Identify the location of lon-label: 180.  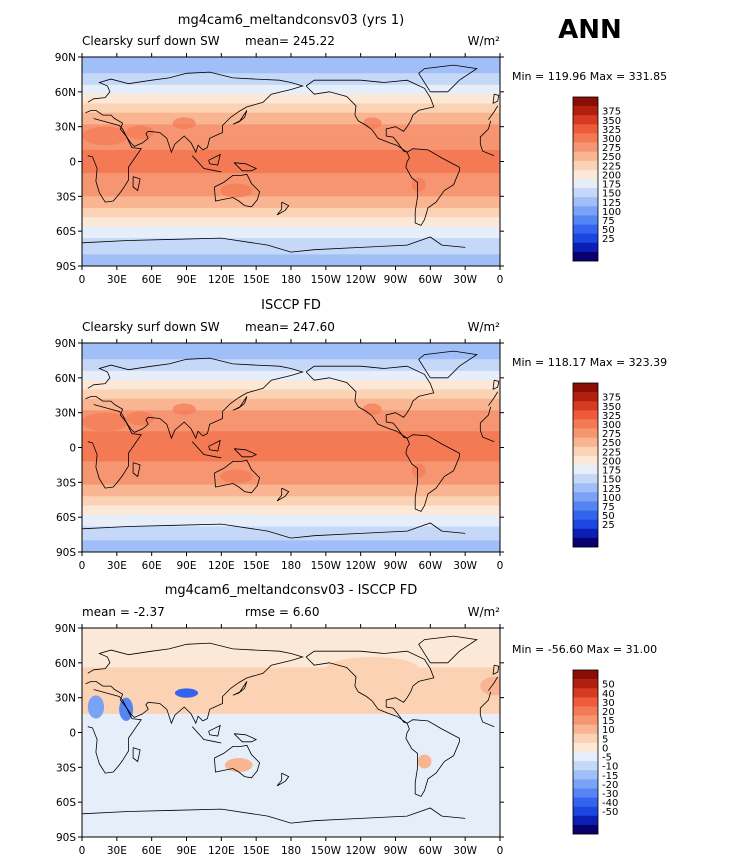
(291, 566).